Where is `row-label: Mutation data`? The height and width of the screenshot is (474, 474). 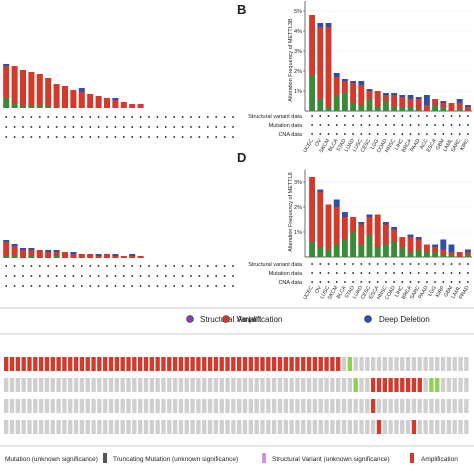 row-label: Mutation data is located at coordinates (286, 274).